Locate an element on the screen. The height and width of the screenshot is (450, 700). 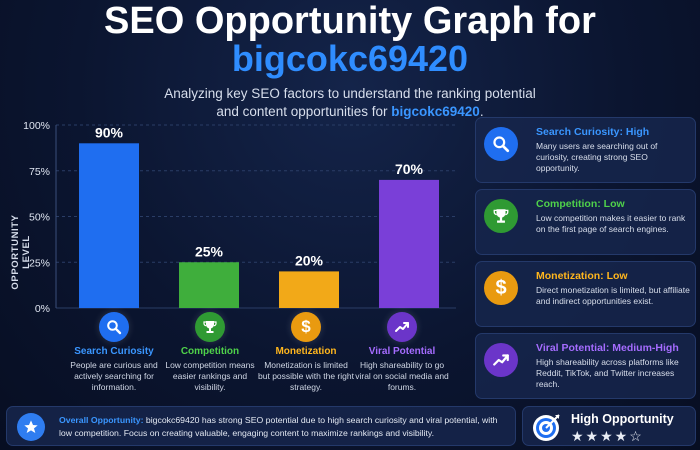
factor-card-title: Monetization: Low is located at coordinates (582, 276).